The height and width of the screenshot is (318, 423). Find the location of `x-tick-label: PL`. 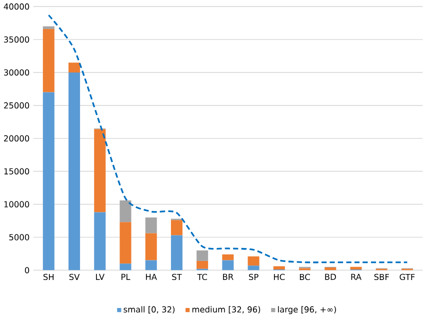

x-tick-label: PL is located at coordinates (126, 277).